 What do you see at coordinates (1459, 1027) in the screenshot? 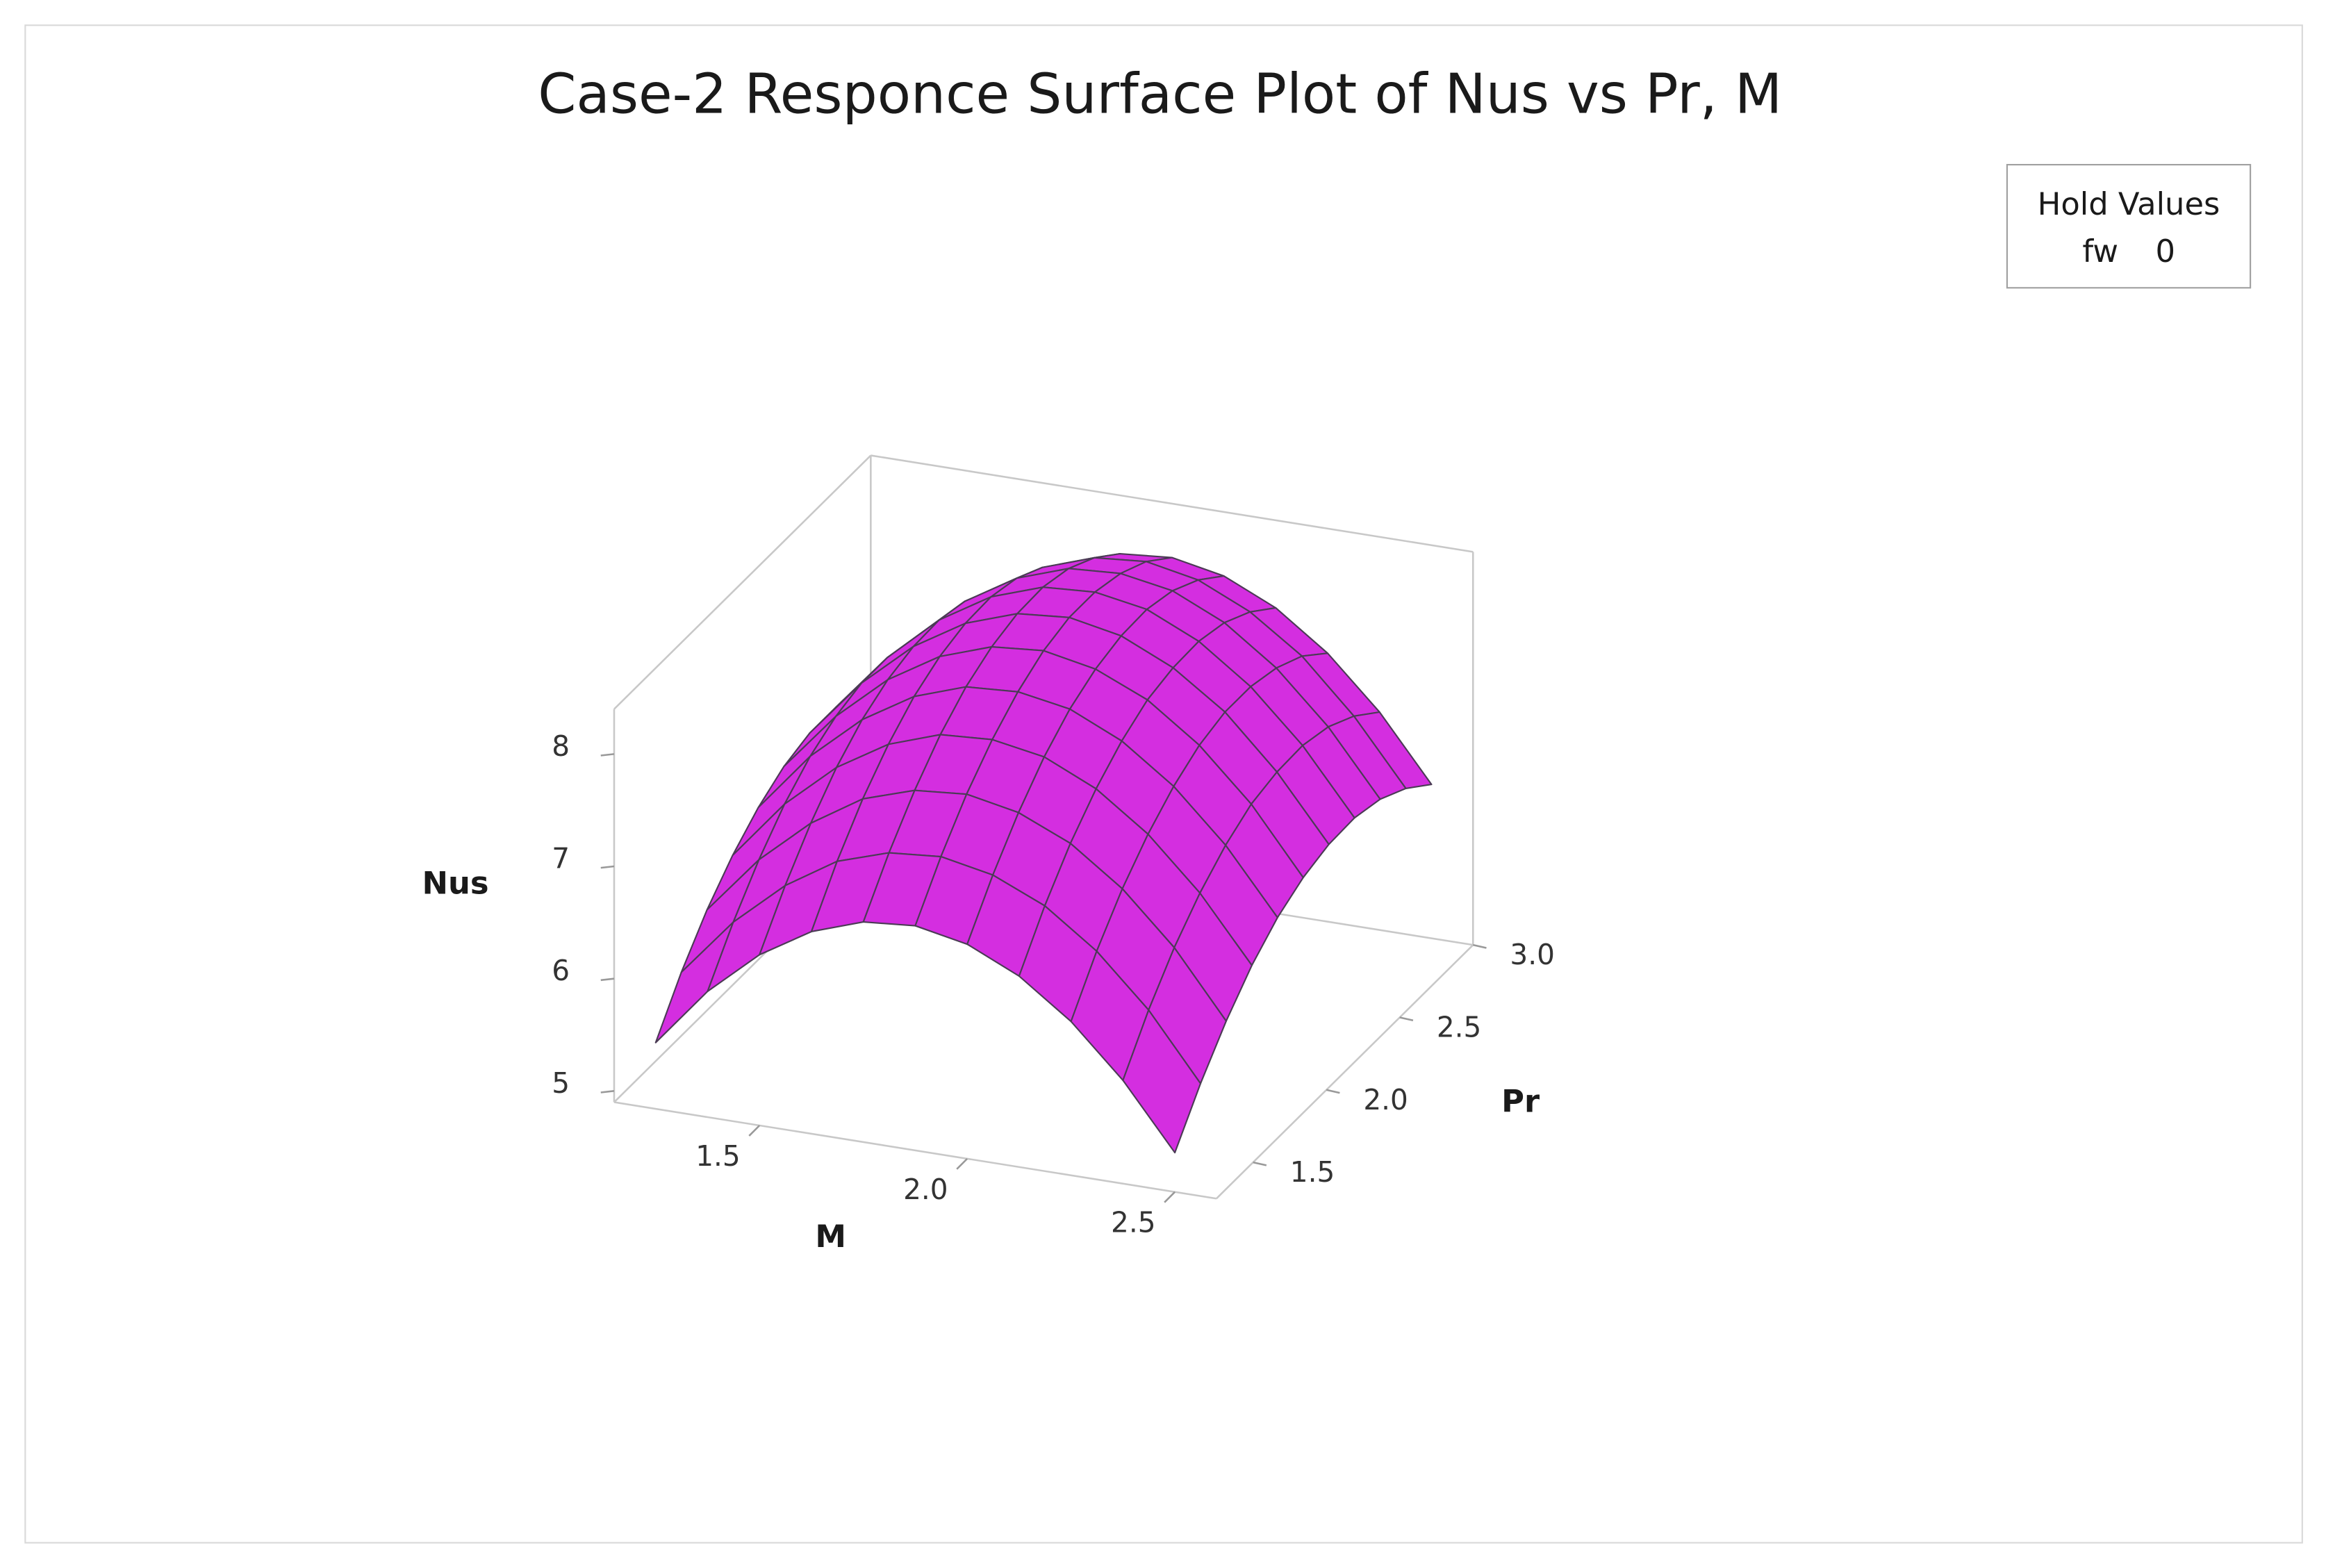
I see `y-tick-label: 2.5` at bounding box center [1459, 1027].